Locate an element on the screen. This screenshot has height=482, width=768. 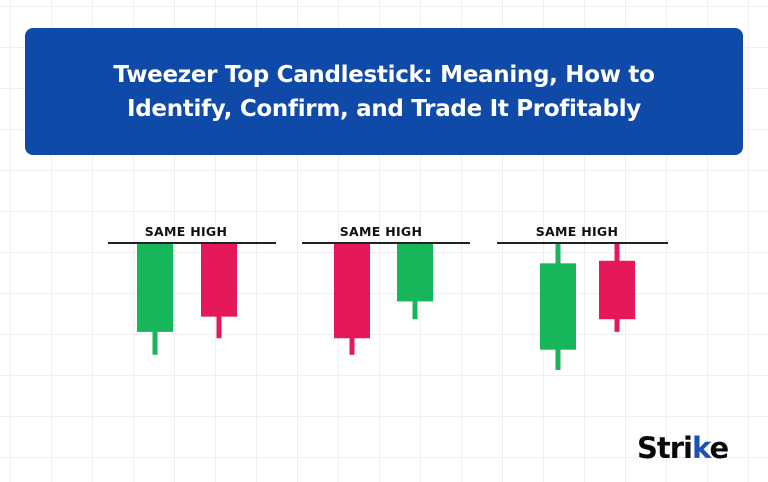
tweezer-top-pattern-2: SAME HIGH is located at coordinates (386, 289).